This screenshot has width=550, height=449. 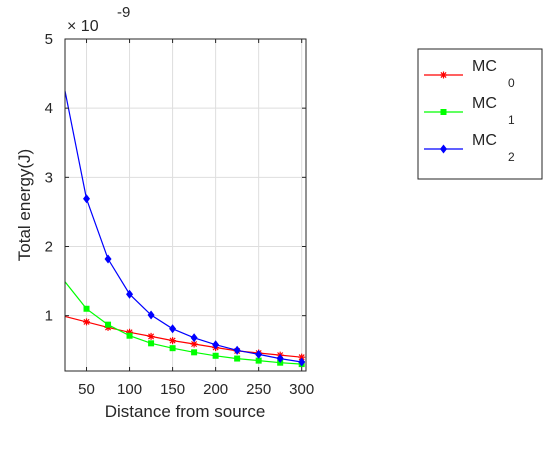 I want to click on y-tick-label: 1, so click(x=49, y=316).